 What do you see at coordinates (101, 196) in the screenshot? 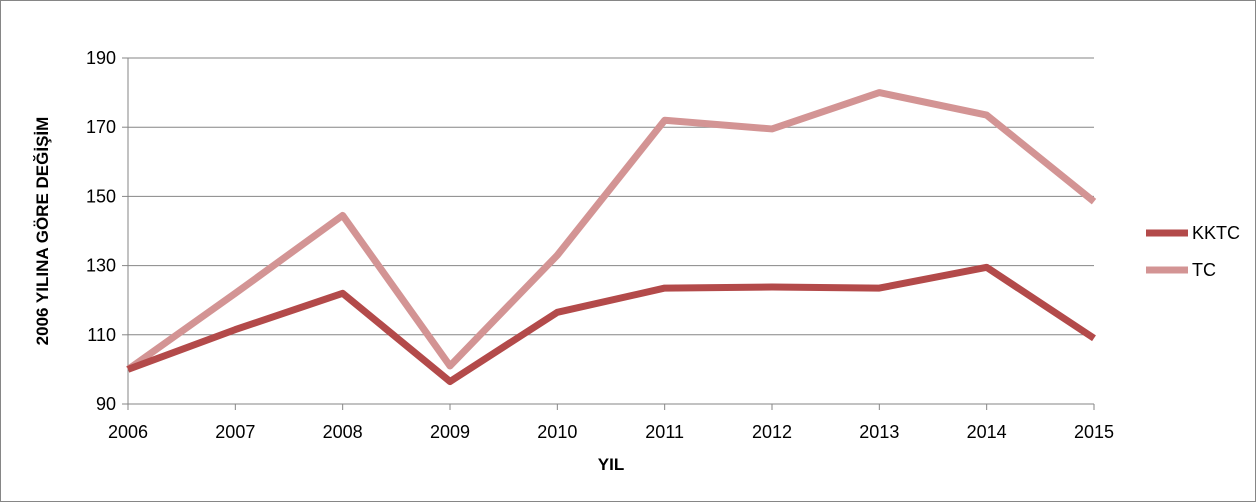
I see `y-tick-label: 150` at bounding box center [101, 196].